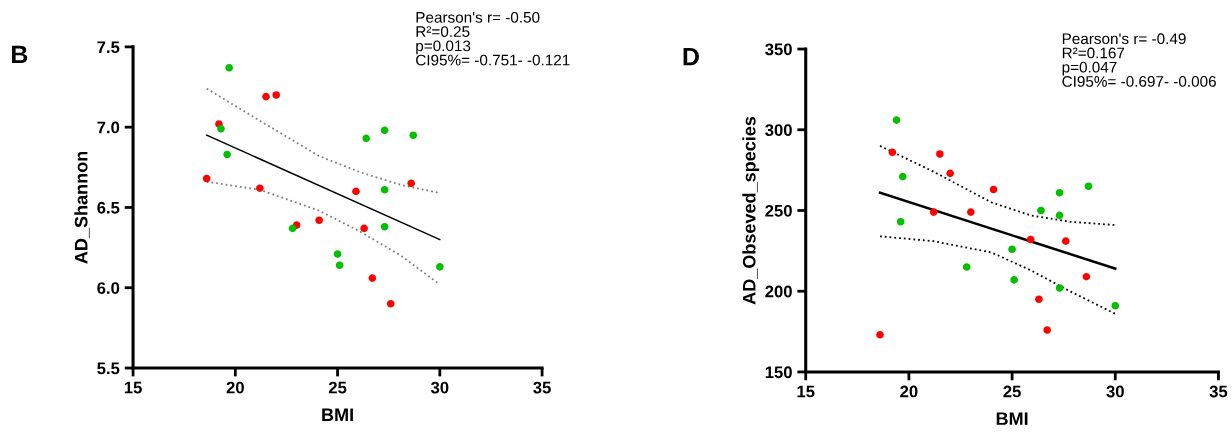 This screenshot has width=1232, height=434. What do you see at coordinates (108, 207) in the screenshot?
I see `y-tick-label: 6.5` at bounding box center [108, 207].